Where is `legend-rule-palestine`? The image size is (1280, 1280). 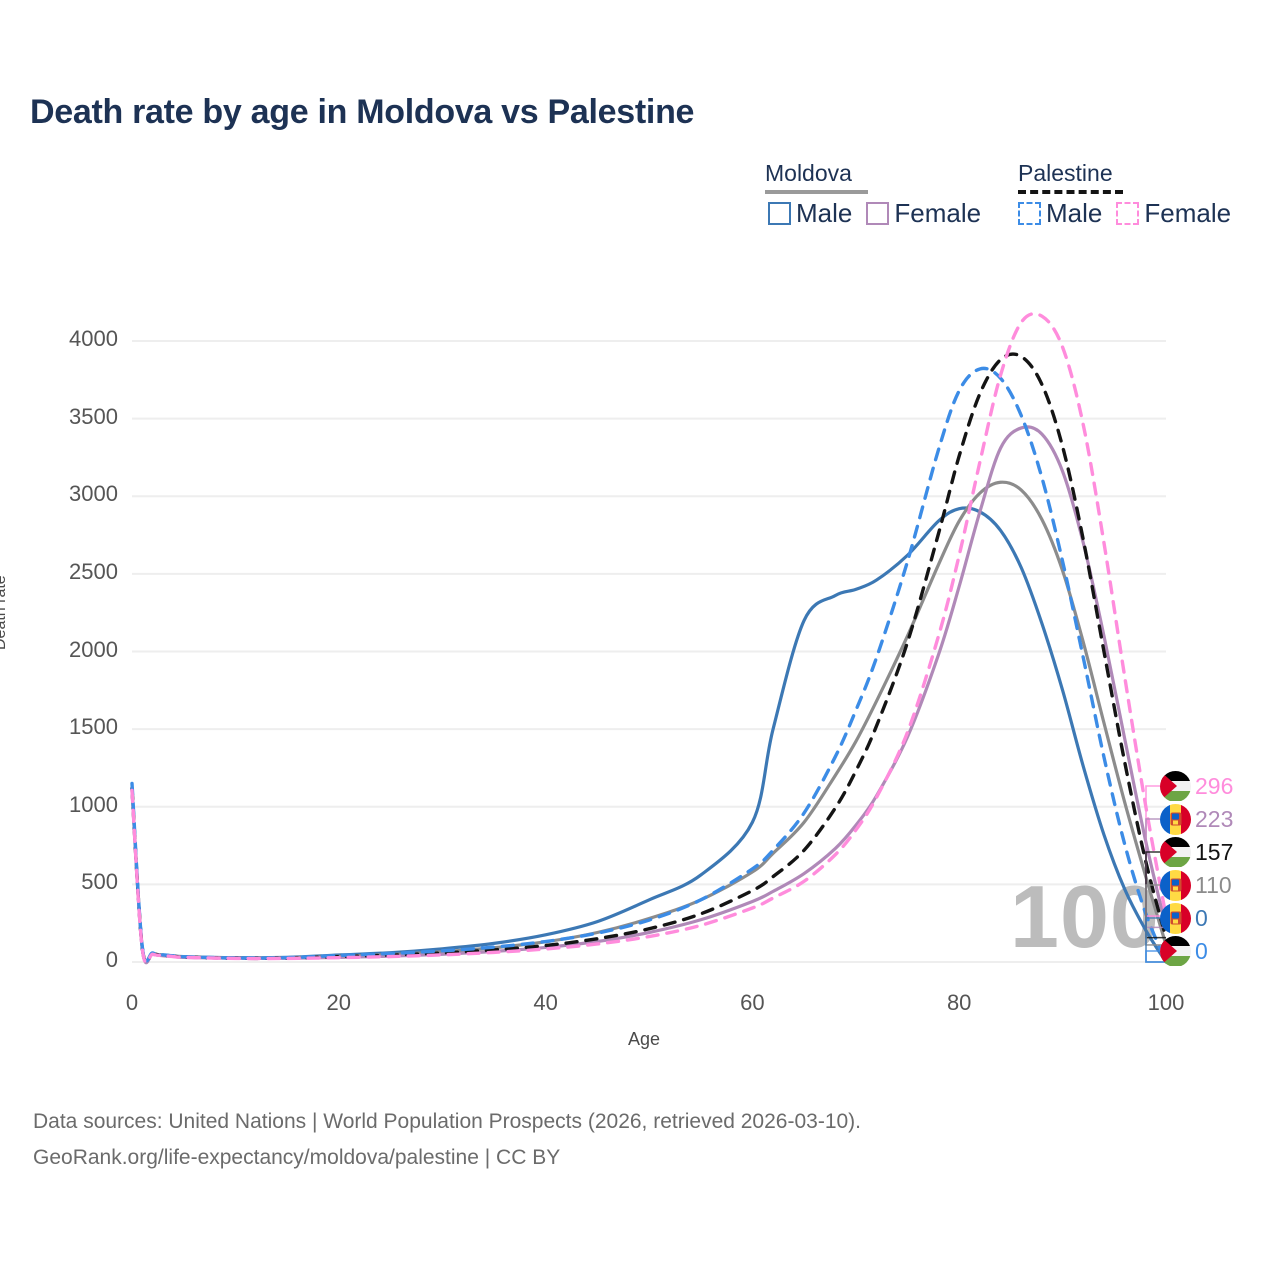 legend-rule-palestine is located at coordinates (1070, 192).